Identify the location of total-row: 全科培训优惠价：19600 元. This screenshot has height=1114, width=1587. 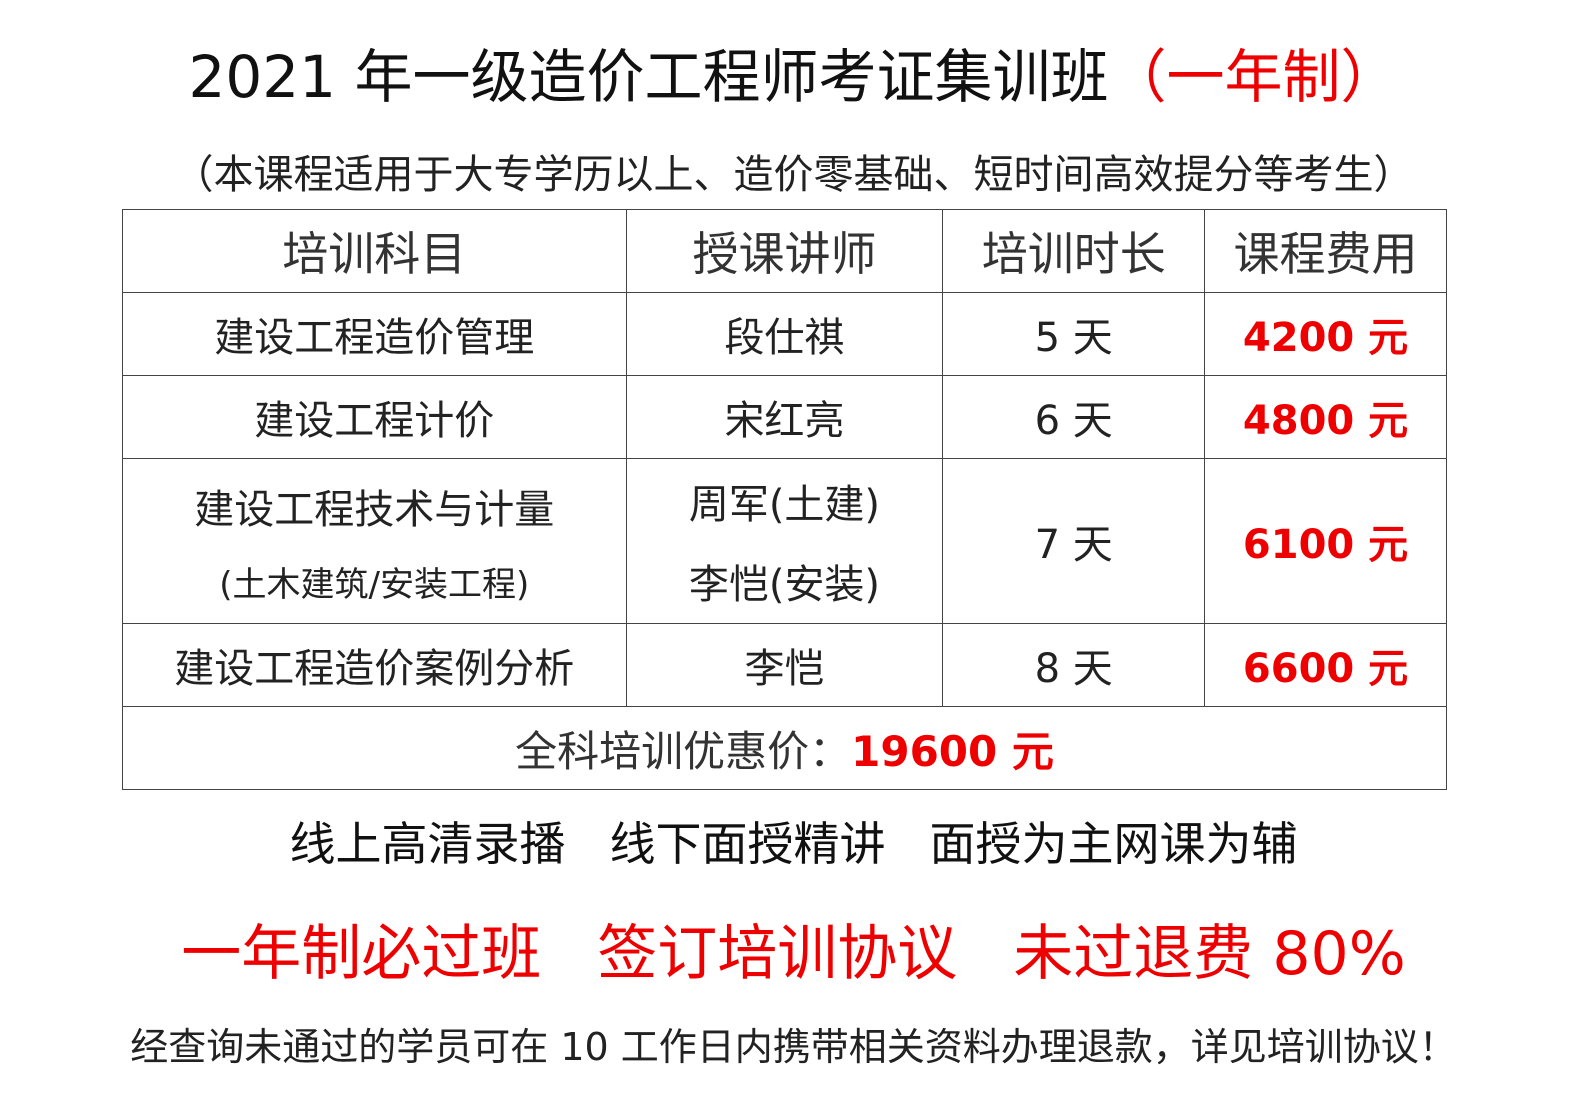
(784, 748).